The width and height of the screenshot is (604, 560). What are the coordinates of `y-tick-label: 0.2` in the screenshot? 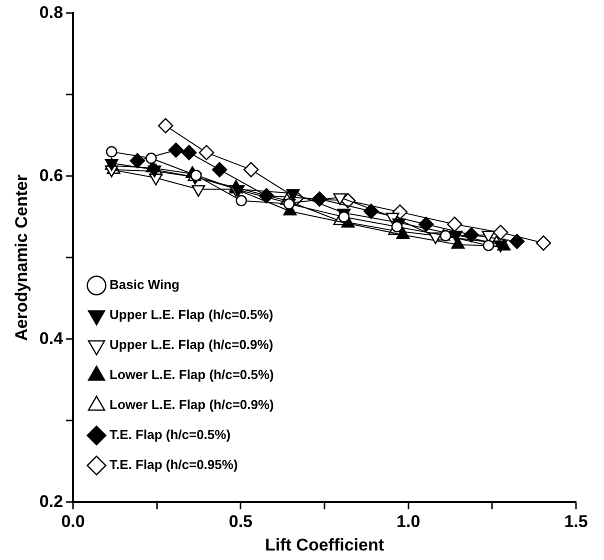 It's located at (51, 501).